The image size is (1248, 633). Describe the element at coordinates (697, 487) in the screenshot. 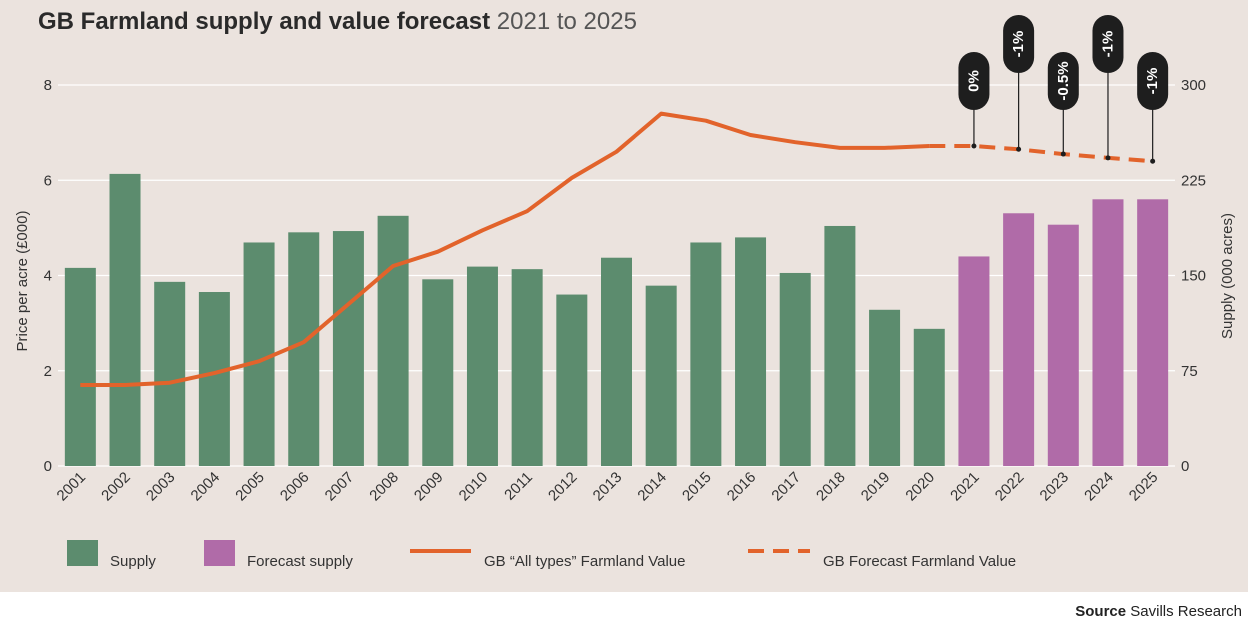

I see `x-tick-label: 2015` at that location.